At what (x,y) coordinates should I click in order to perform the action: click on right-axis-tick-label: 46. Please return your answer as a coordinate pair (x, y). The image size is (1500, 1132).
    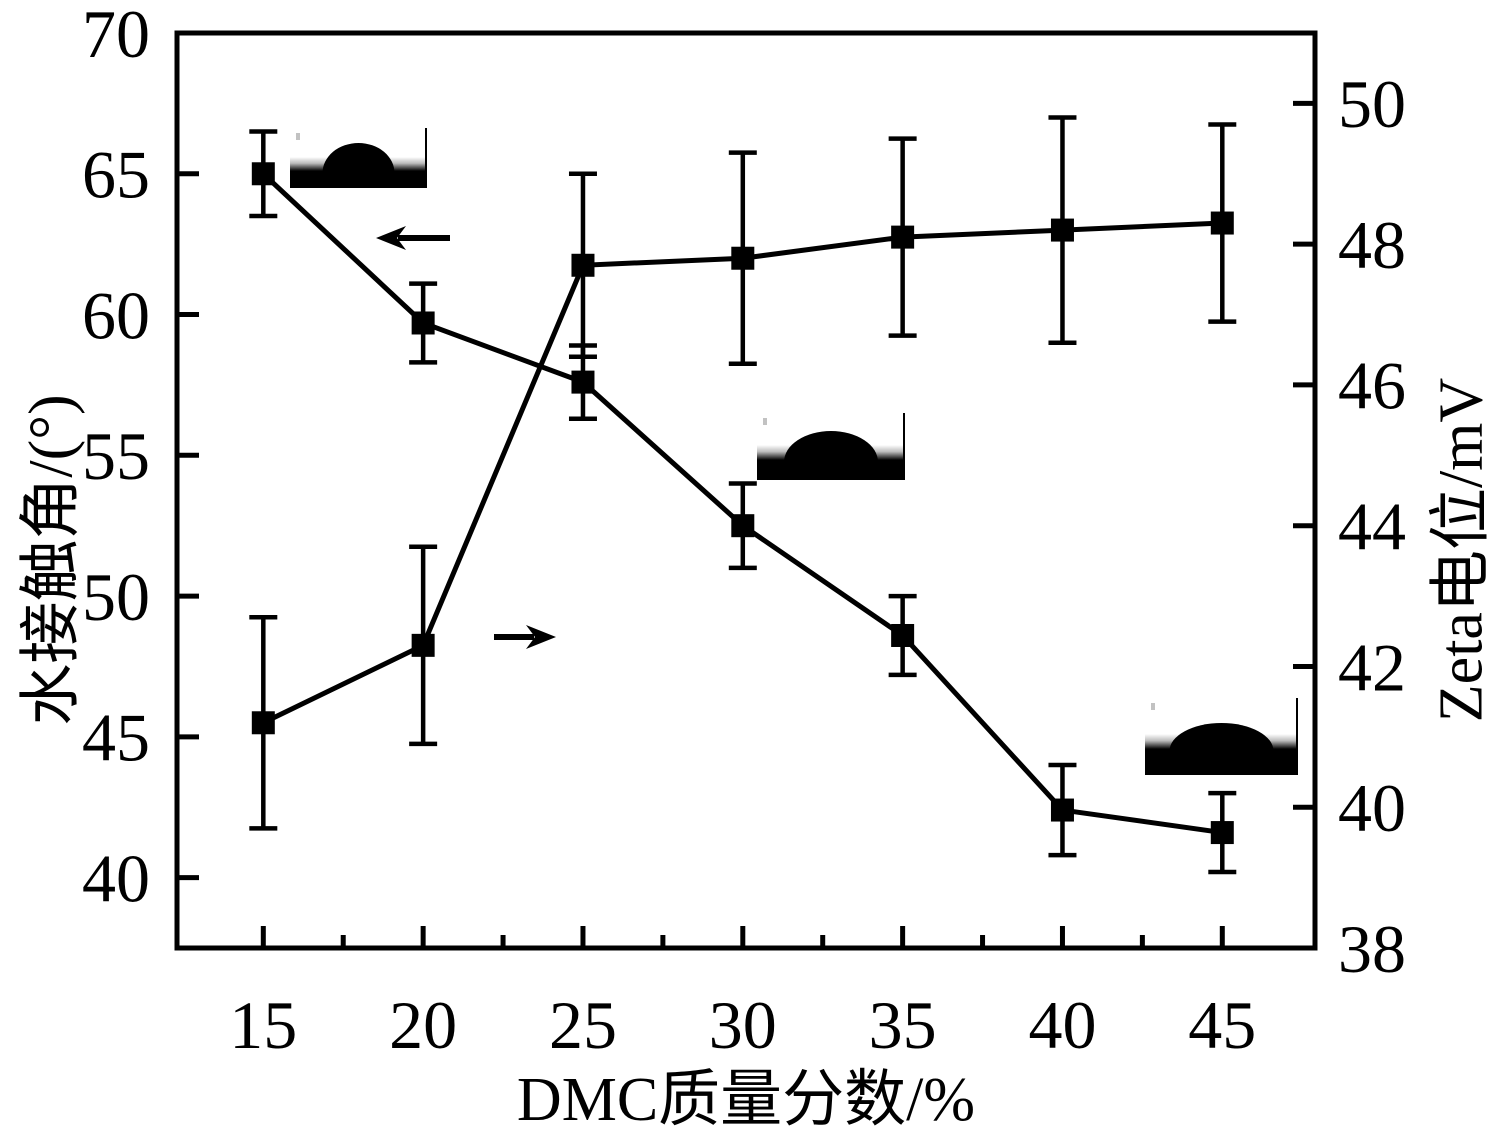
    Looking at the image, I should click on (1372, 386).